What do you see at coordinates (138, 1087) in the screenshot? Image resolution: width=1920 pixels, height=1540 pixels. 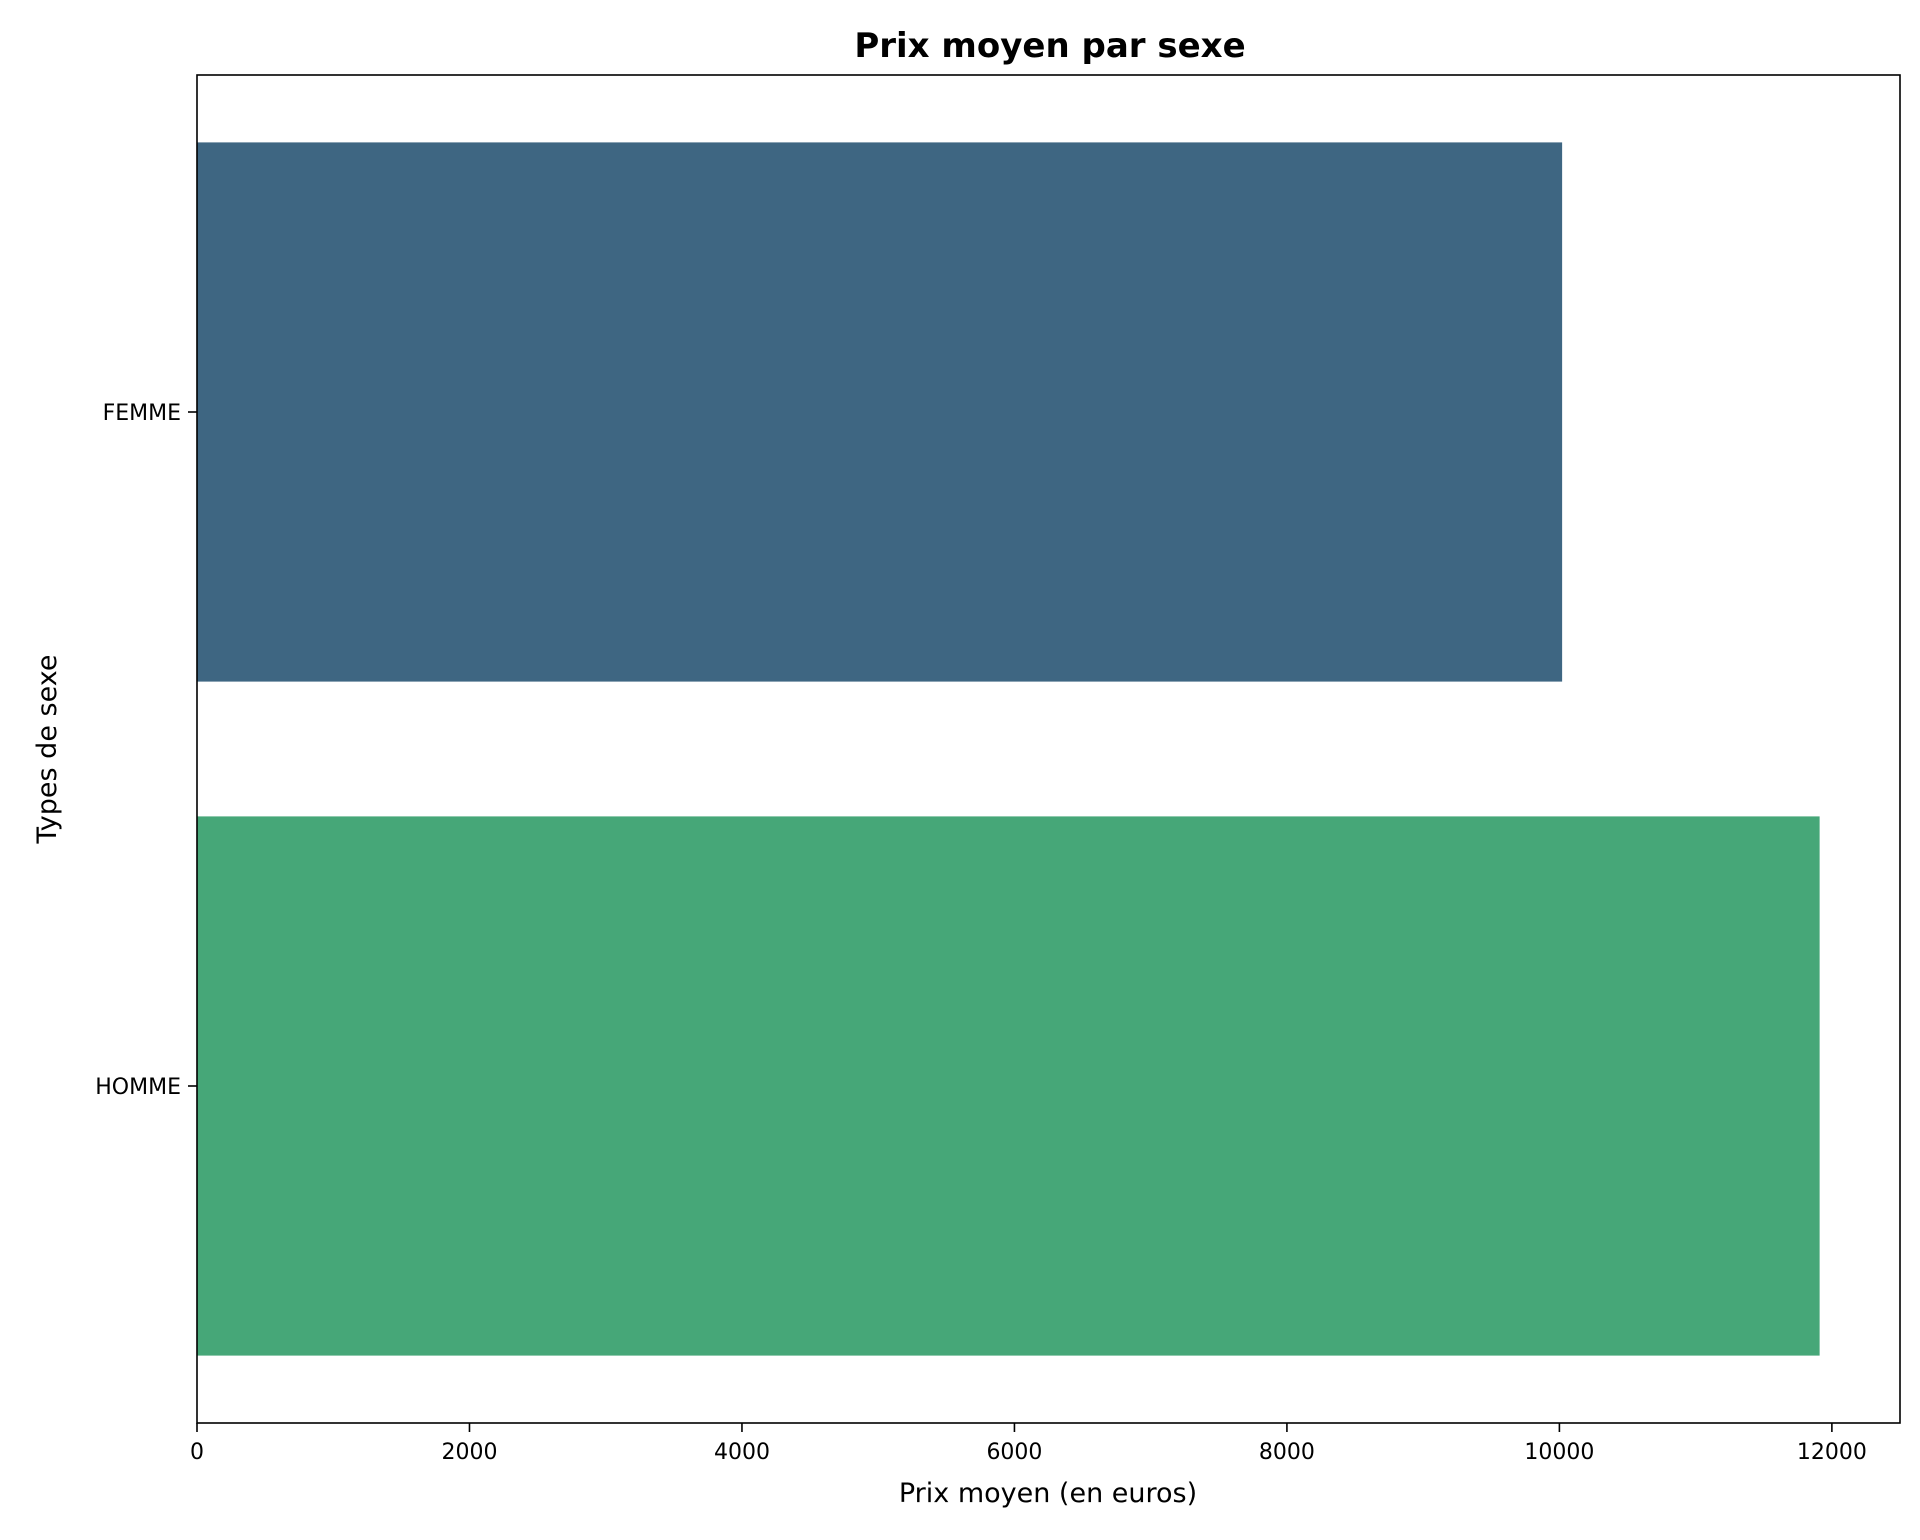 I see `y-tick-label: HOMME` at bounding box center [138, 1087].